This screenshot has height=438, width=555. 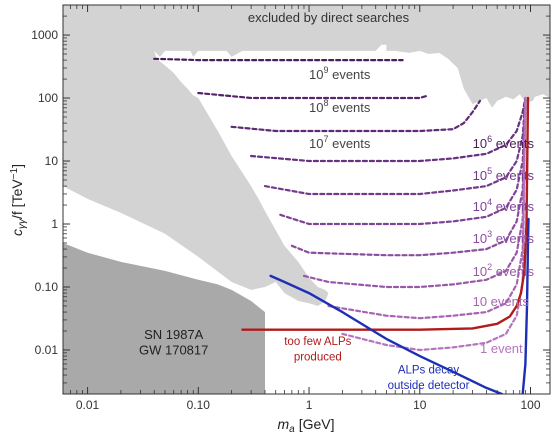 What do you see at coordinates (504, 270) in the screenshot?
I see `annotation-9: 102 events` at bounding box center [504, 270].